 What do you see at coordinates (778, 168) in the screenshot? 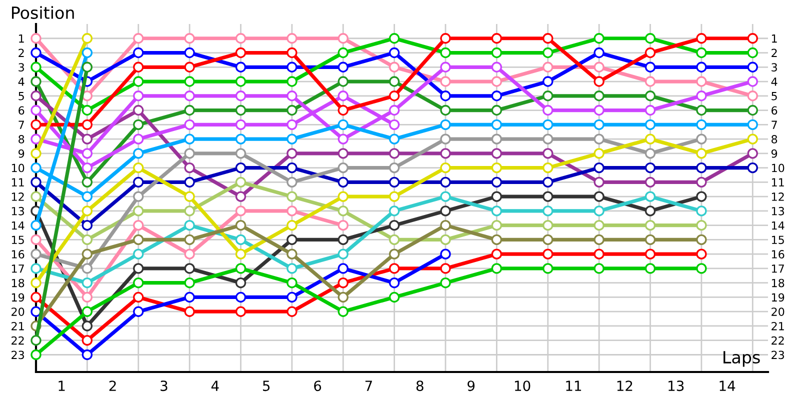
I see `y2-tick-label: 10` at bounding box center [778, 168].